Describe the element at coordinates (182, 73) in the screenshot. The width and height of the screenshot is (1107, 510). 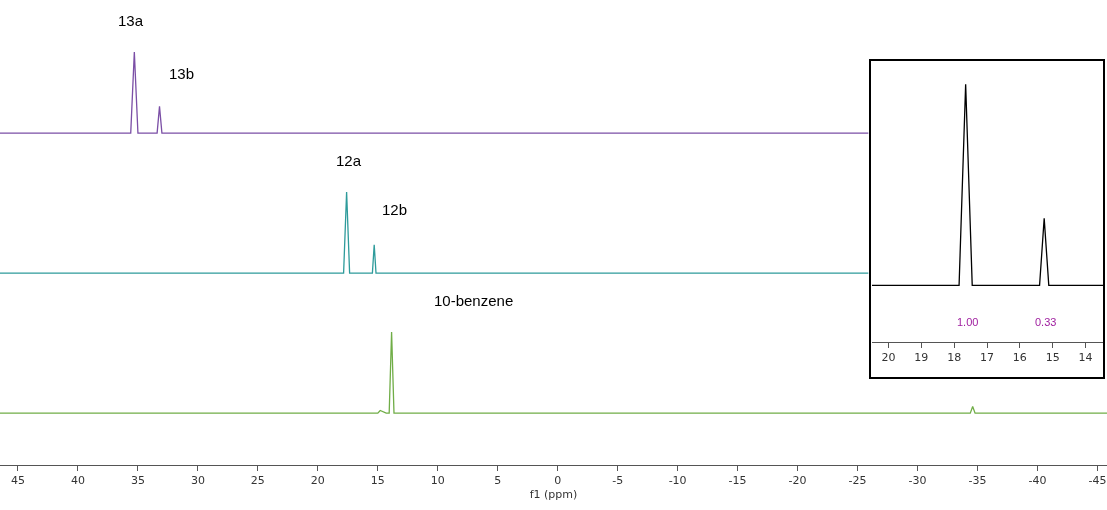
I see `annotation: 13b` at that location.